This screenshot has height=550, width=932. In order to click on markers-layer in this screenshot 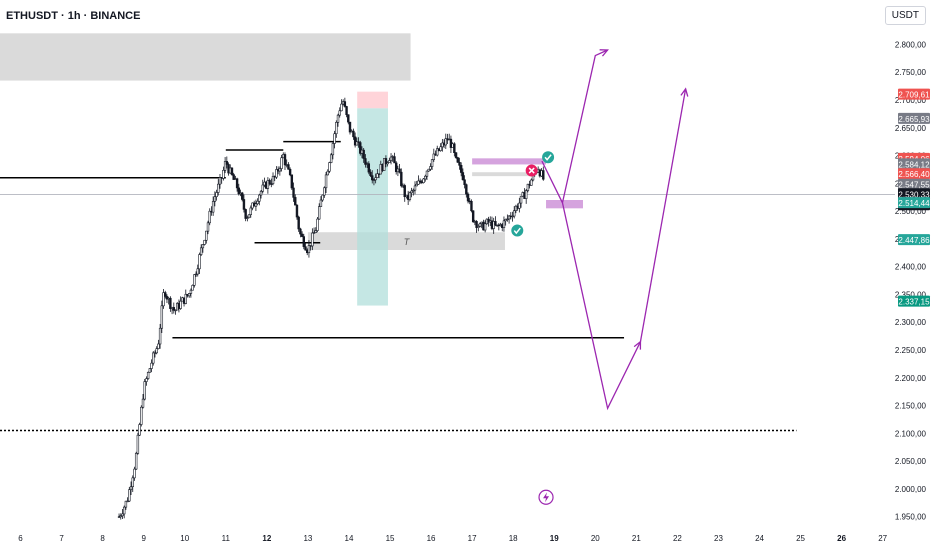, I will do `click(533, 328)`.